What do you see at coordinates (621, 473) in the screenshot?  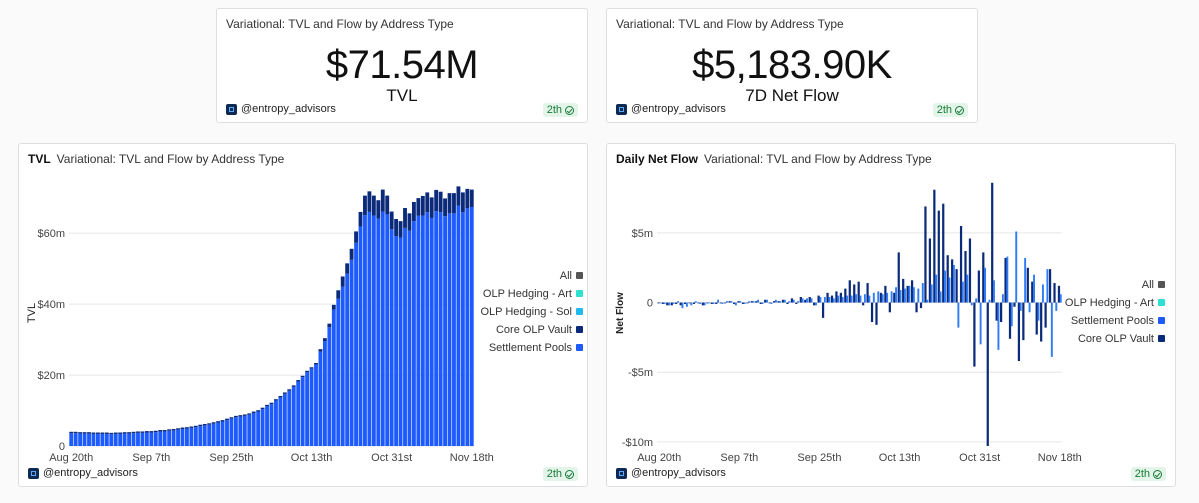 I see `author-avatar-icon` at bounding box center [621, 473].